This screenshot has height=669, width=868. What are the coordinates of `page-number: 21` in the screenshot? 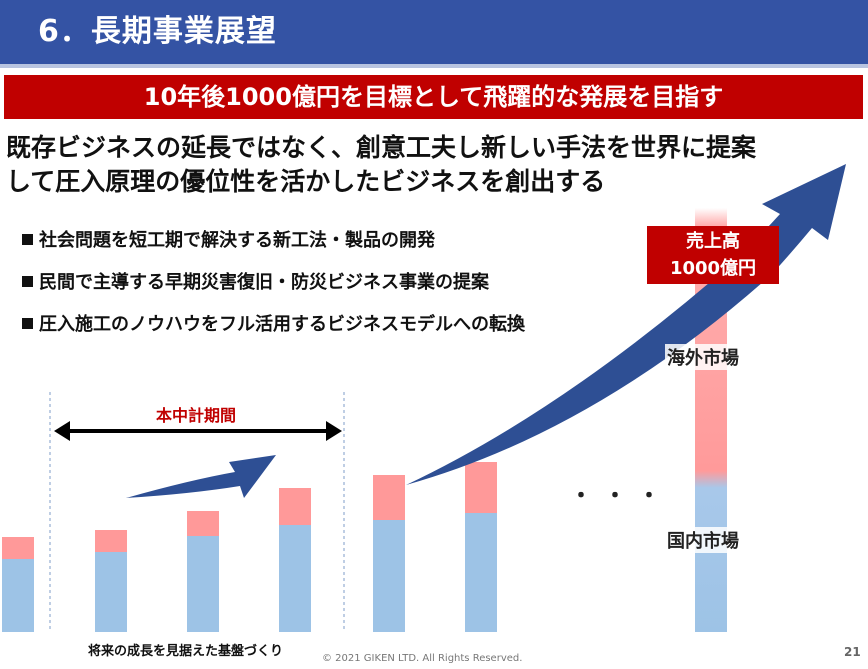 It's located at (852, 652).